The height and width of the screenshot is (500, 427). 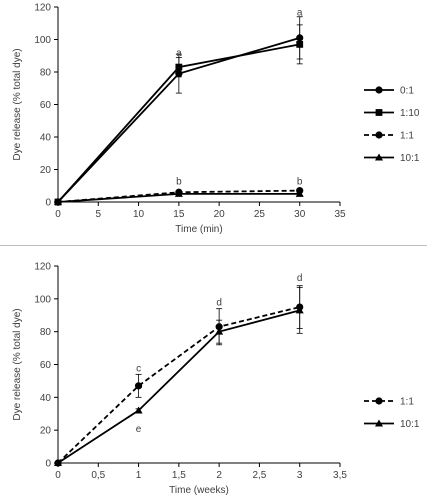 I want to click on significance-letter: e, so click(x=139, y=429).